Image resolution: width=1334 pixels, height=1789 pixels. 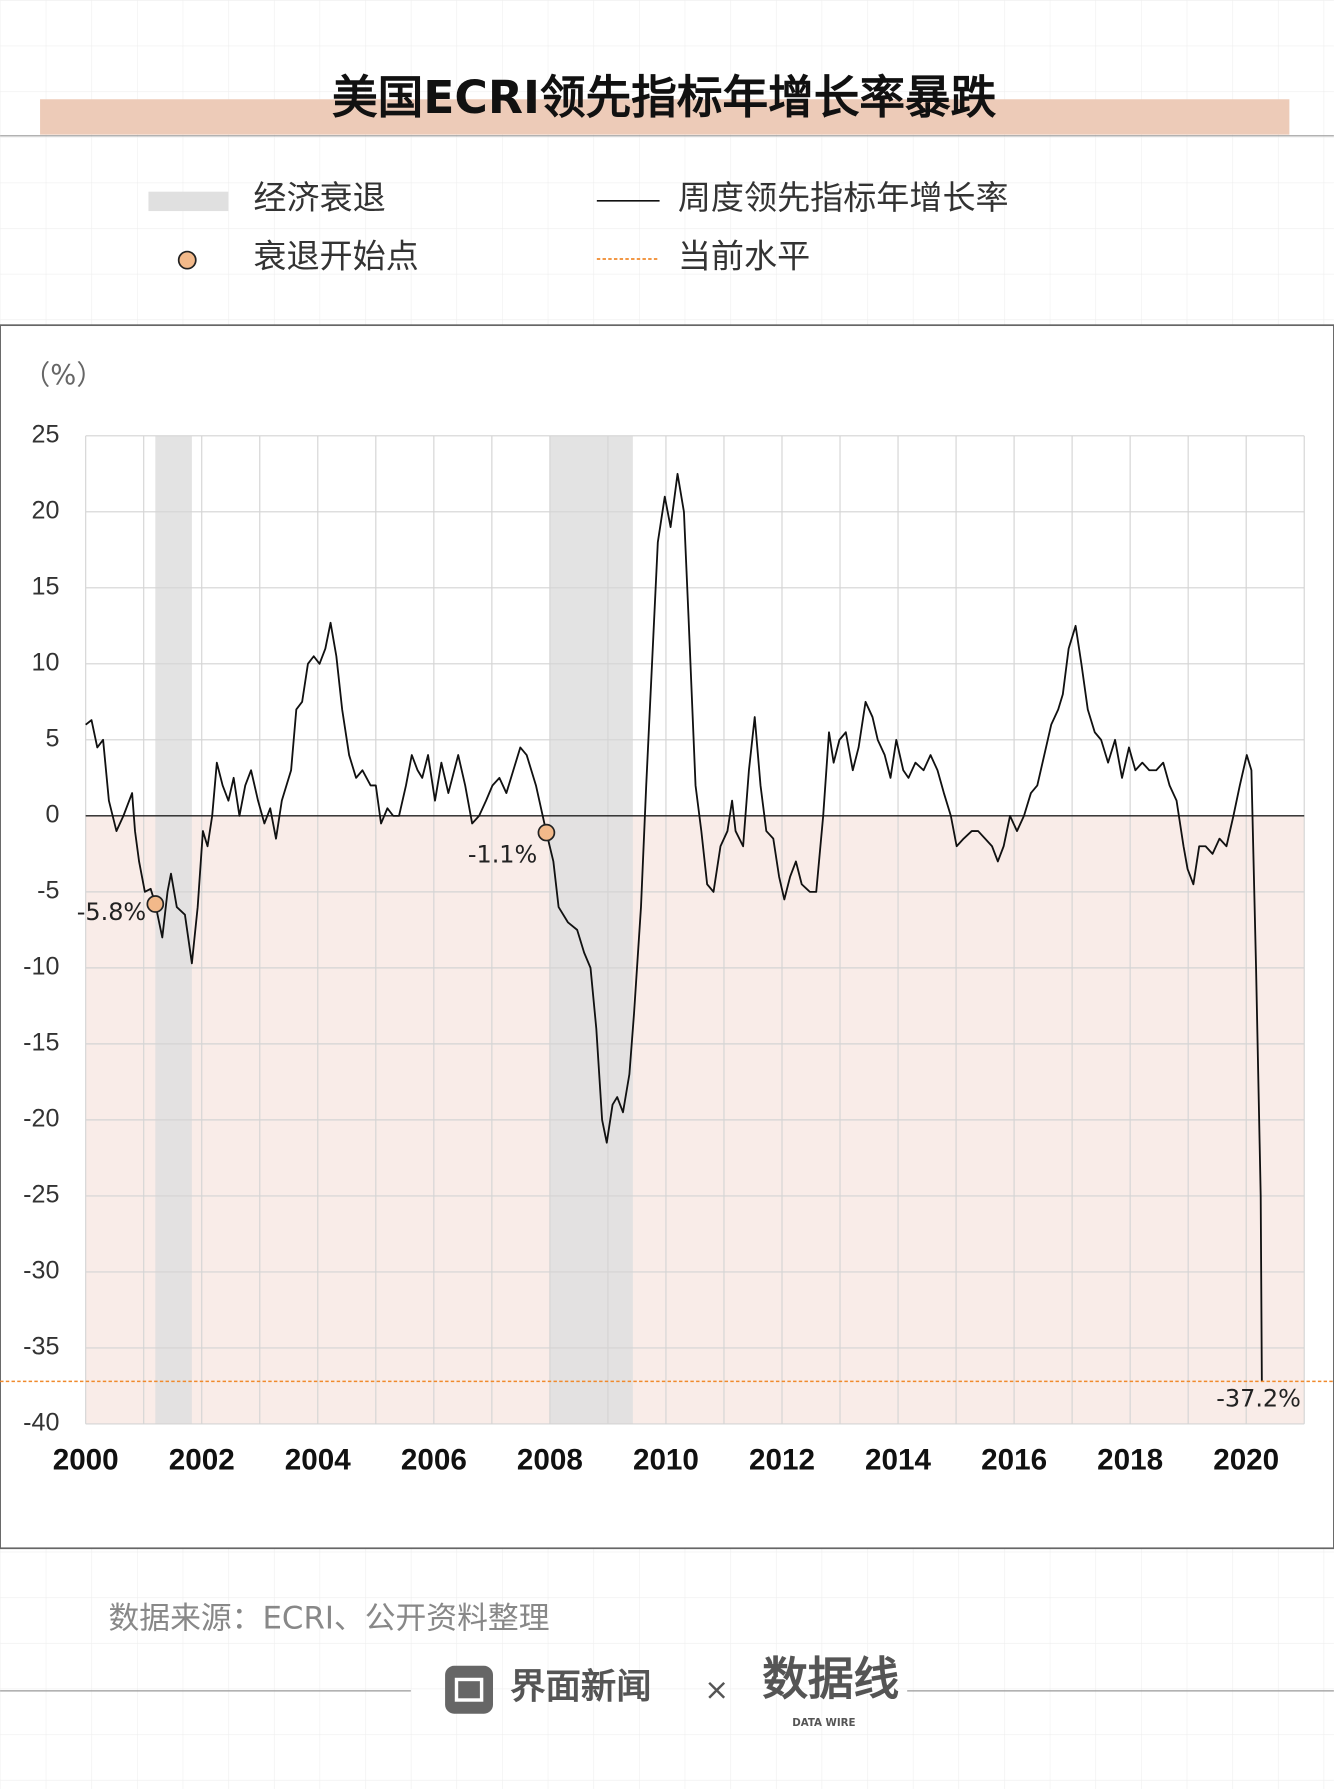 What do you see at coordinates (318, 1459) in the screenshot?
I see `x-tick-label: 2004` at bounding box center [318, 1459].